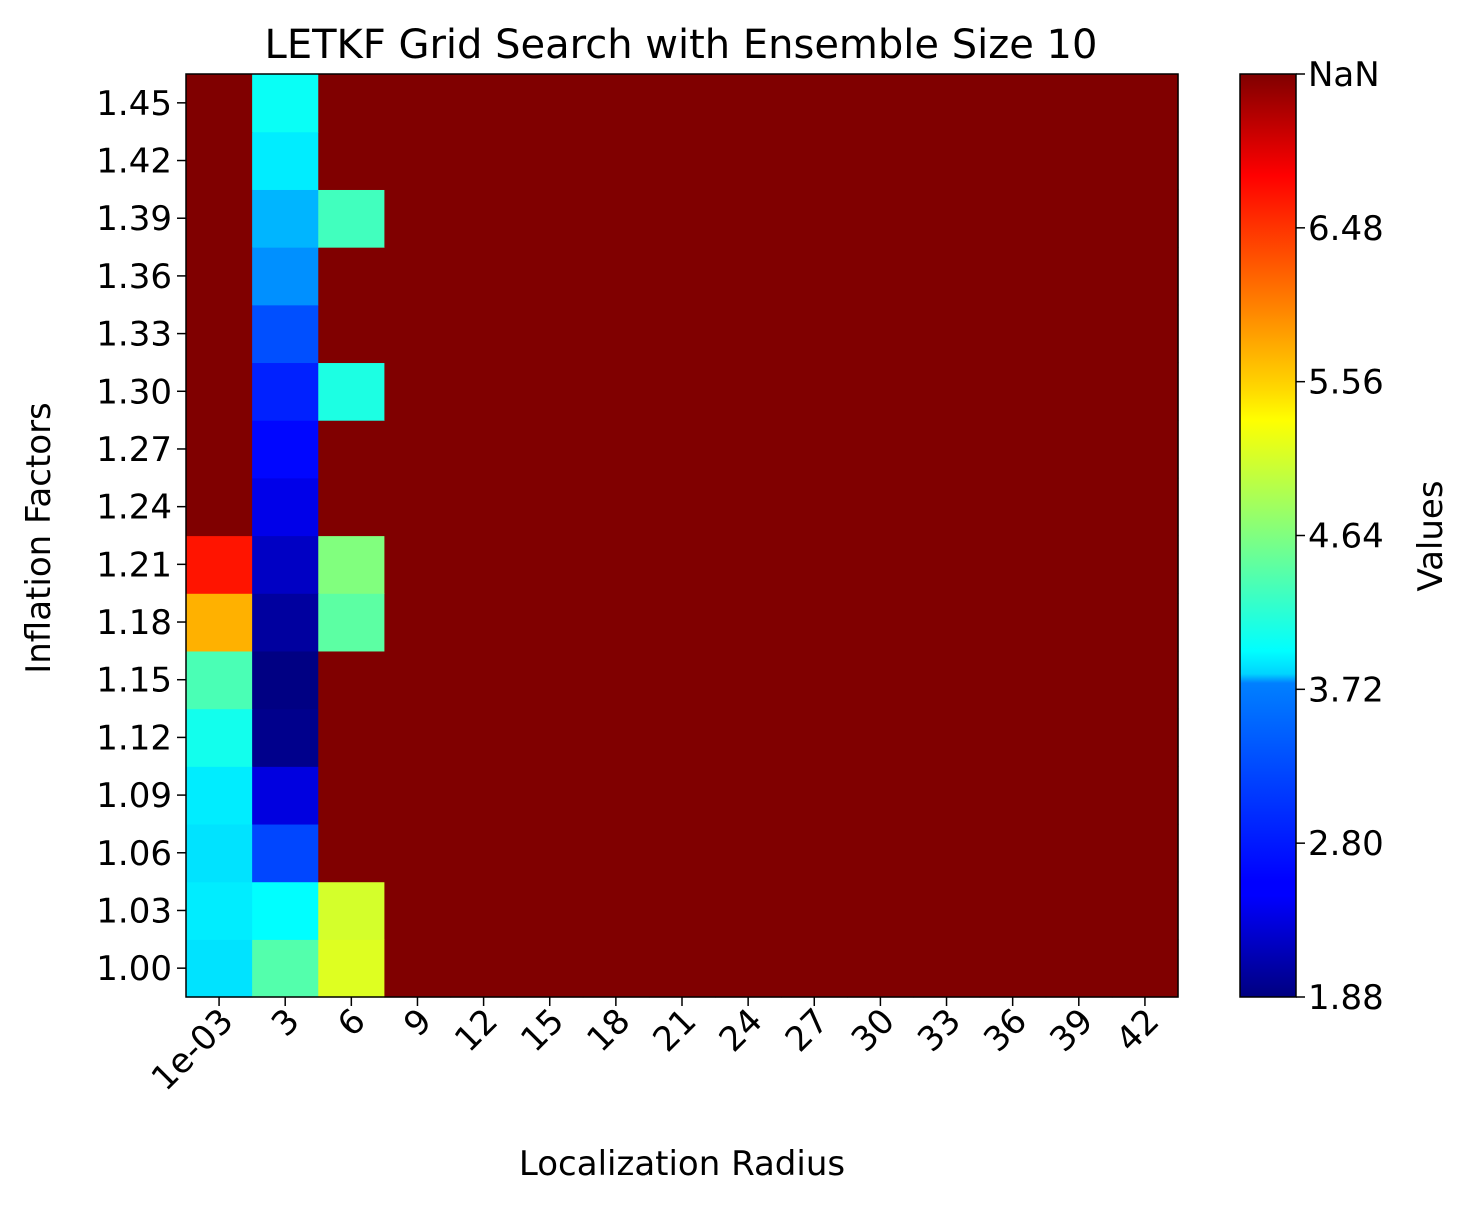 This screenshot has height=1205, width=1471. What do you see at coordinates (134, 911) in the screenshot?
I see `y-tick-label: 1.03` at bounding box center [134, 911].